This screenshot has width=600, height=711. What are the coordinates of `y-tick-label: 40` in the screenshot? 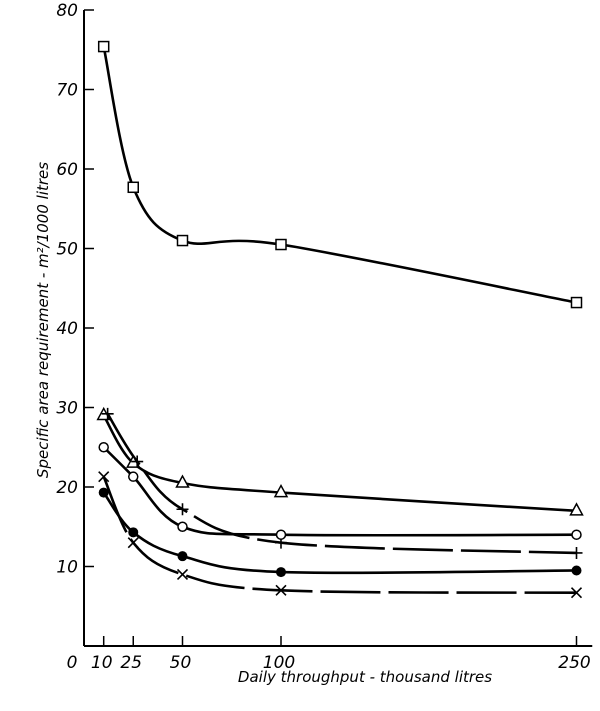 It's located at (67, 329).